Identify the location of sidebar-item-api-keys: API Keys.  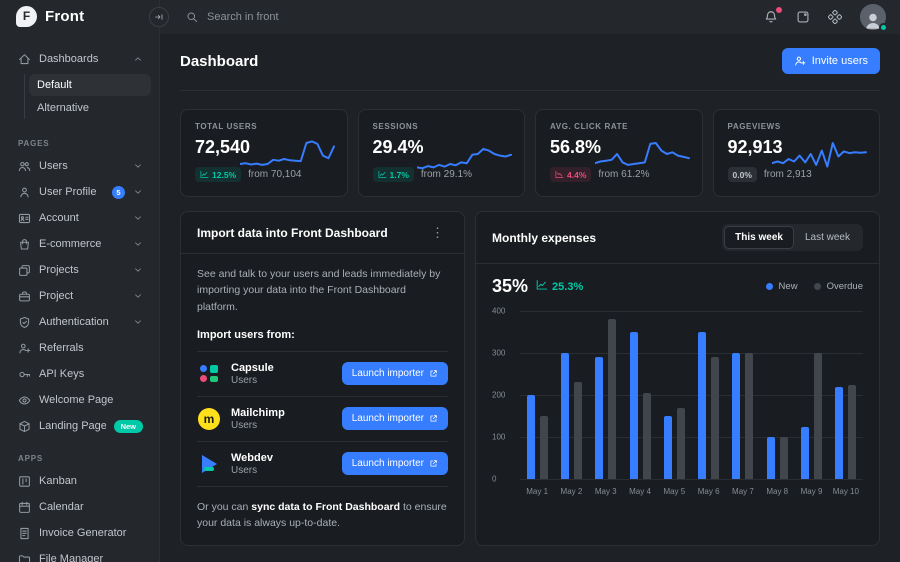
(79, 374).